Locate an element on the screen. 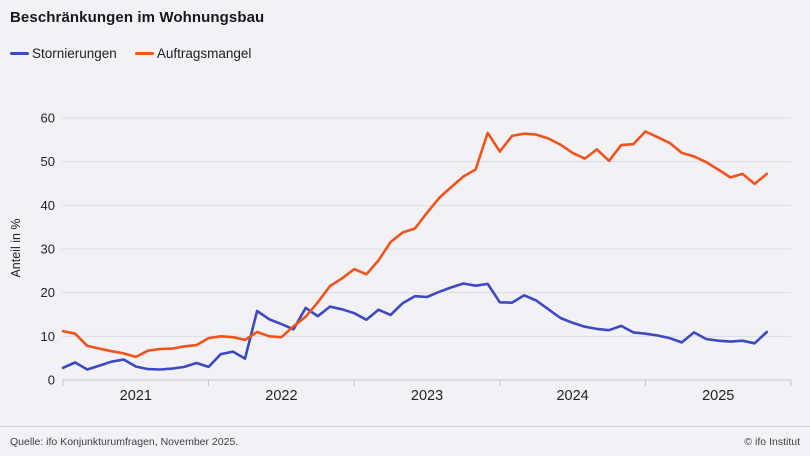 The image size is (810, 456). svg-text: 2024 is located at coordinates (572, 396).